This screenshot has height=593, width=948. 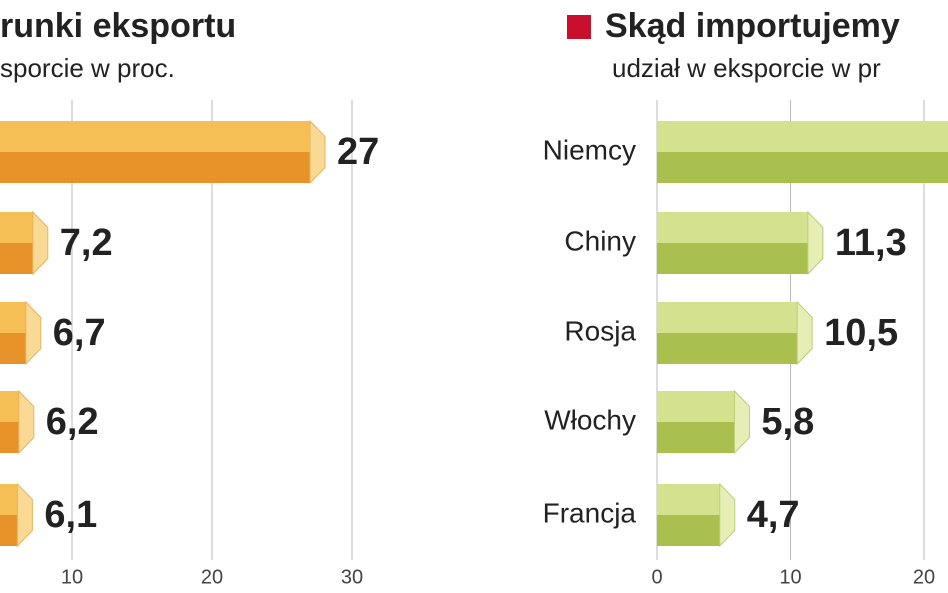 What do you see at coordinates (787, 422) in the screenshot?
I see `value-label: 5,8` at bounding box center [787, 422].